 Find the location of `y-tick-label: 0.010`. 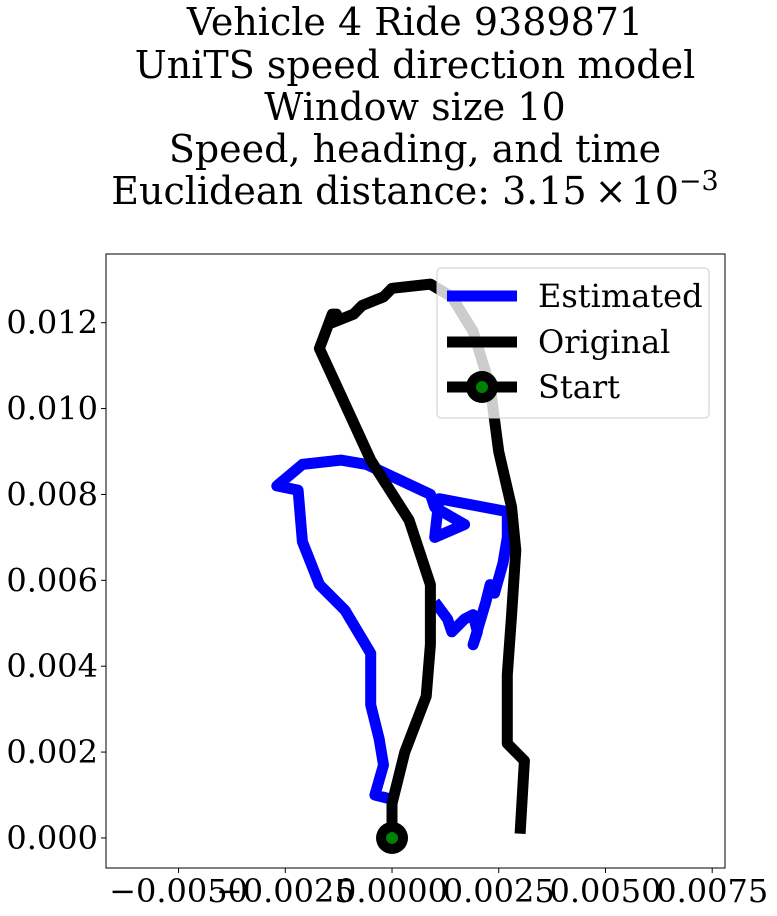

y-tick-label: 0.010 is located at coordinates (52, 409).